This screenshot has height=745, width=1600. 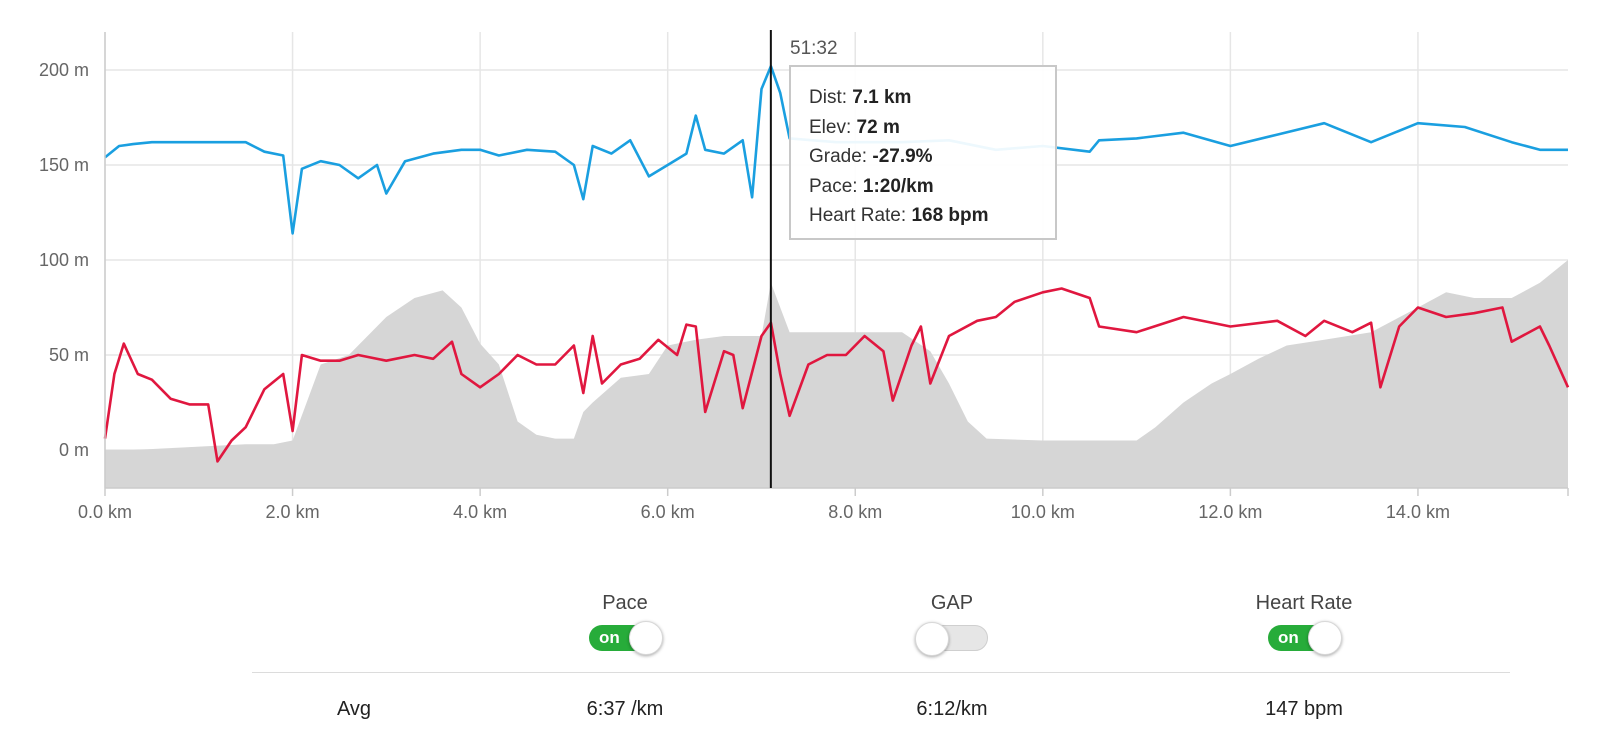 I want to click on heart-rate-control: Heart Rate on, so click(x=1304, y=624).